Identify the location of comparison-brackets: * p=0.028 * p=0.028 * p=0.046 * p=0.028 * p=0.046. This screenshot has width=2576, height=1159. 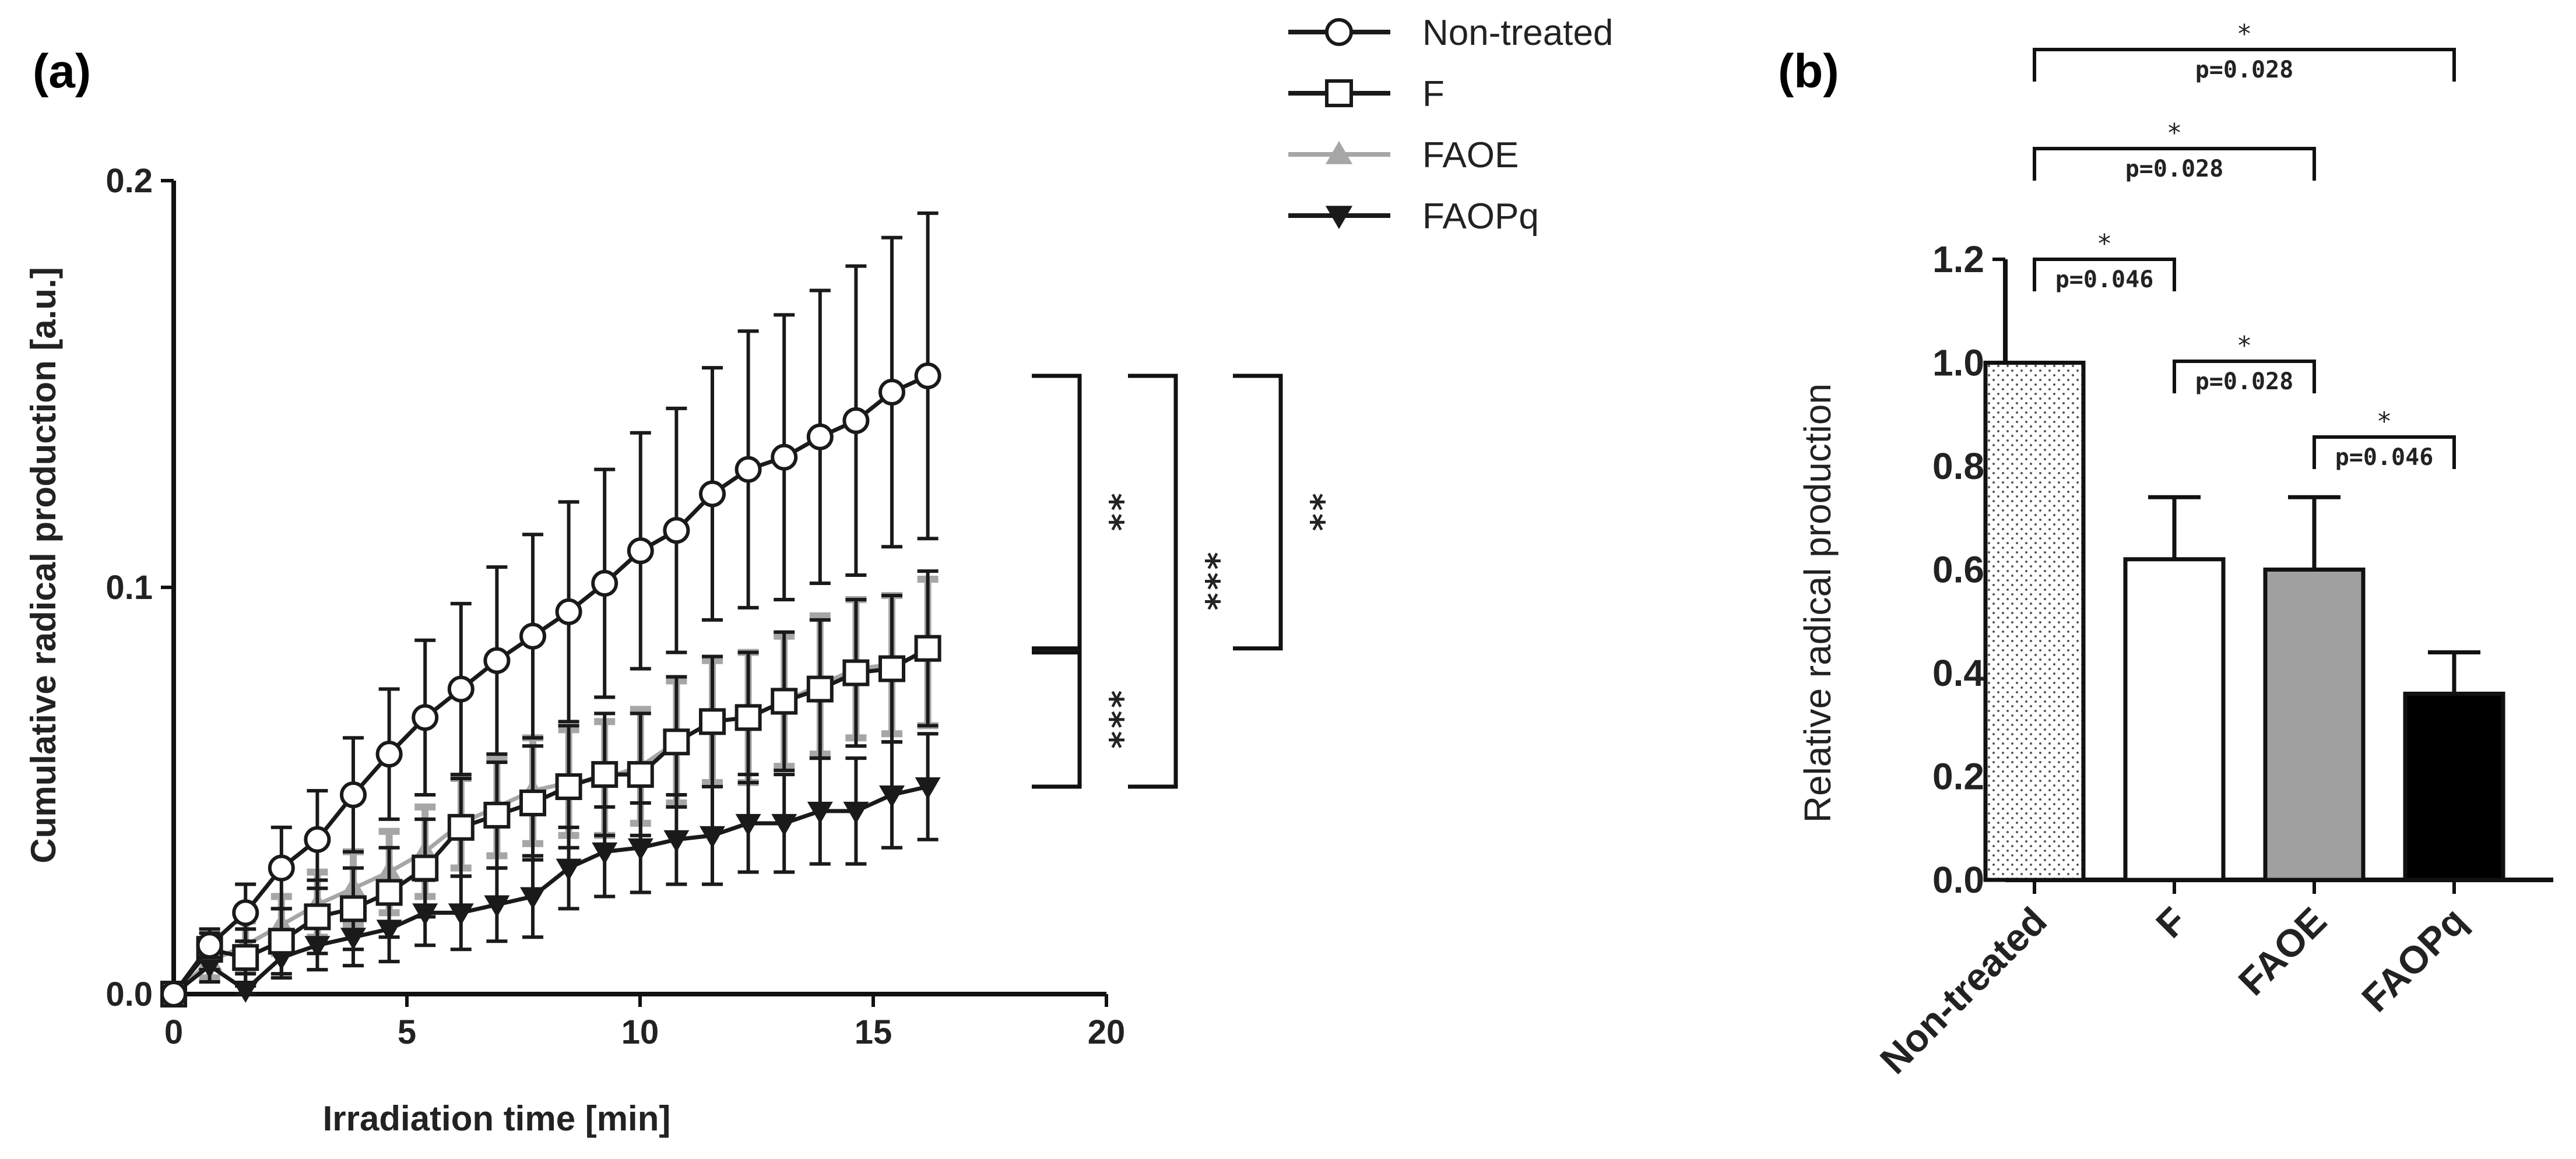
(2244, 245).